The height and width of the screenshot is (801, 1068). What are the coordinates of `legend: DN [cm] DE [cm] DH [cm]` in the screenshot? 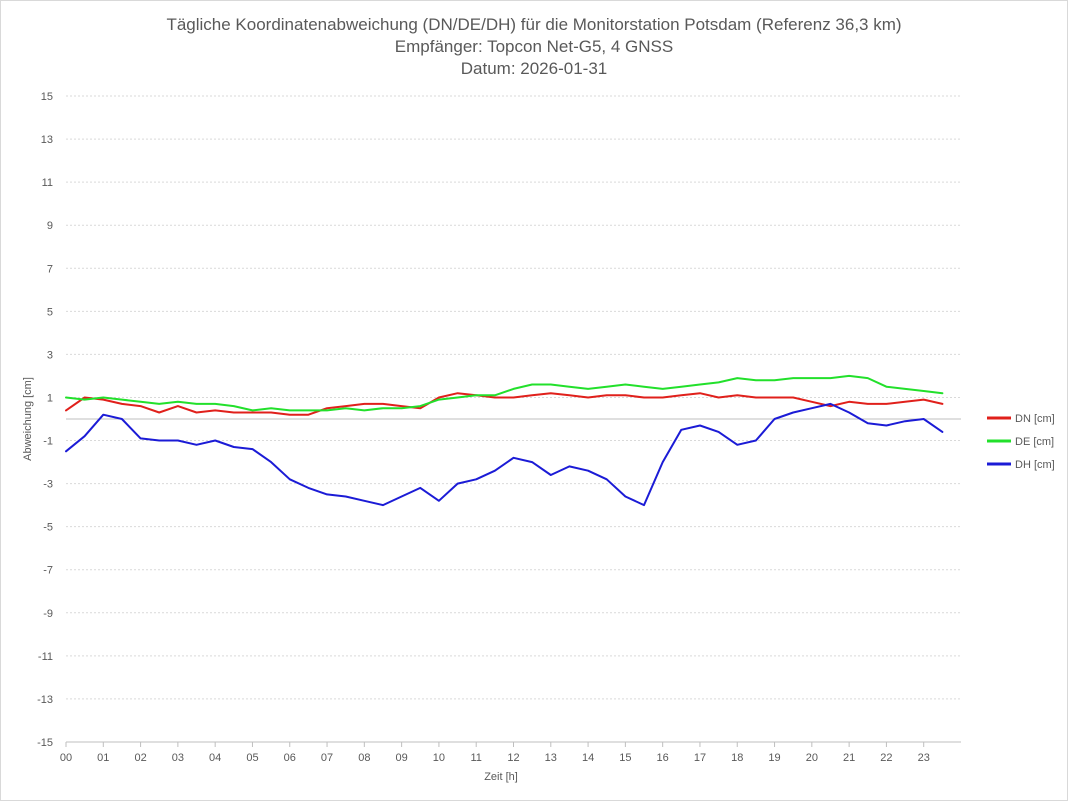 It's located at (1021, 442).